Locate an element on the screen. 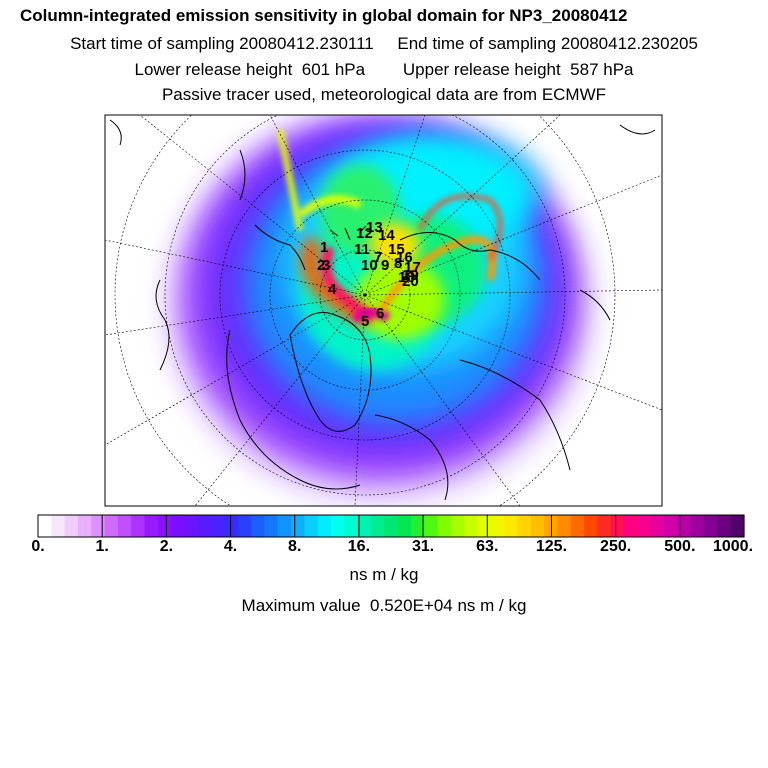 Image resolution: width=768 pixels, height=768 pixels. release-point-2: 2 is located at coordinates (321, 265).